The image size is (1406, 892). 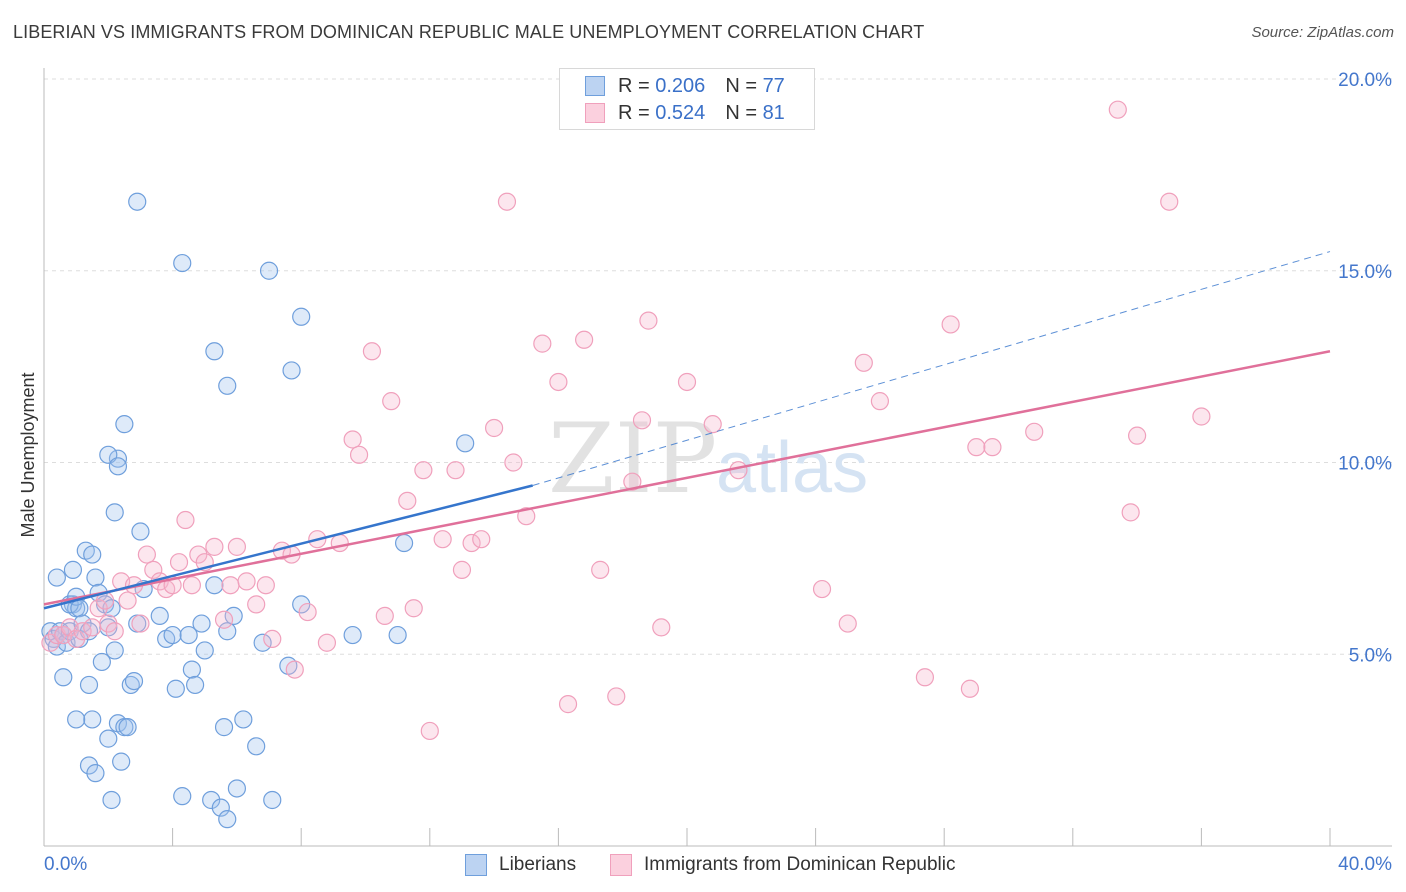 What do you see at coordinates (520, 865) in the screenshot?
I see `legend-item-liberians: Liberians` at bounding box center [520, 865].